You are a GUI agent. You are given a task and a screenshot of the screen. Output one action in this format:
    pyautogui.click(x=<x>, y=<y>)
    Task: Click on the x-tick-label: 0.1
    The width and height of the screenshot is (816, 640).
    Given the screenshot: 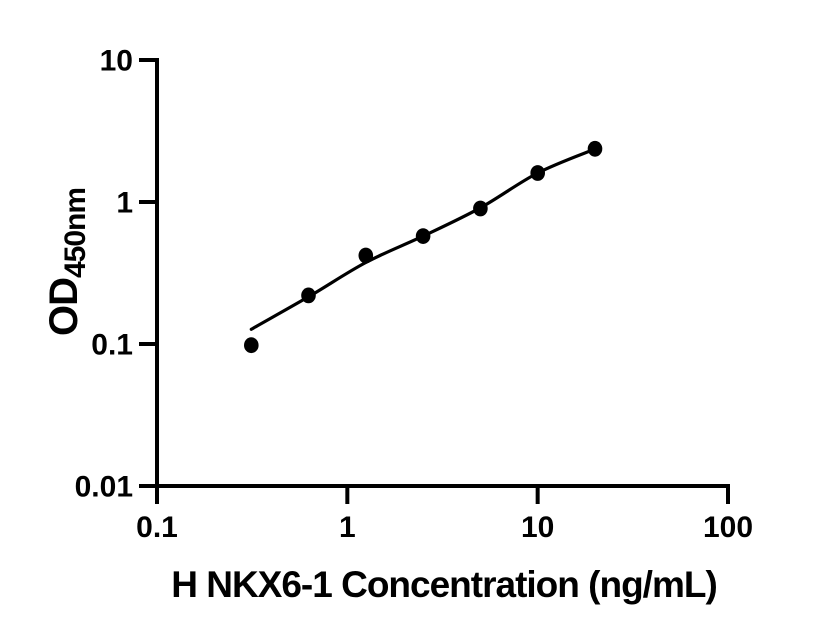 What is the action you would take?
    pyautogui.click(x=157, y=527)
    